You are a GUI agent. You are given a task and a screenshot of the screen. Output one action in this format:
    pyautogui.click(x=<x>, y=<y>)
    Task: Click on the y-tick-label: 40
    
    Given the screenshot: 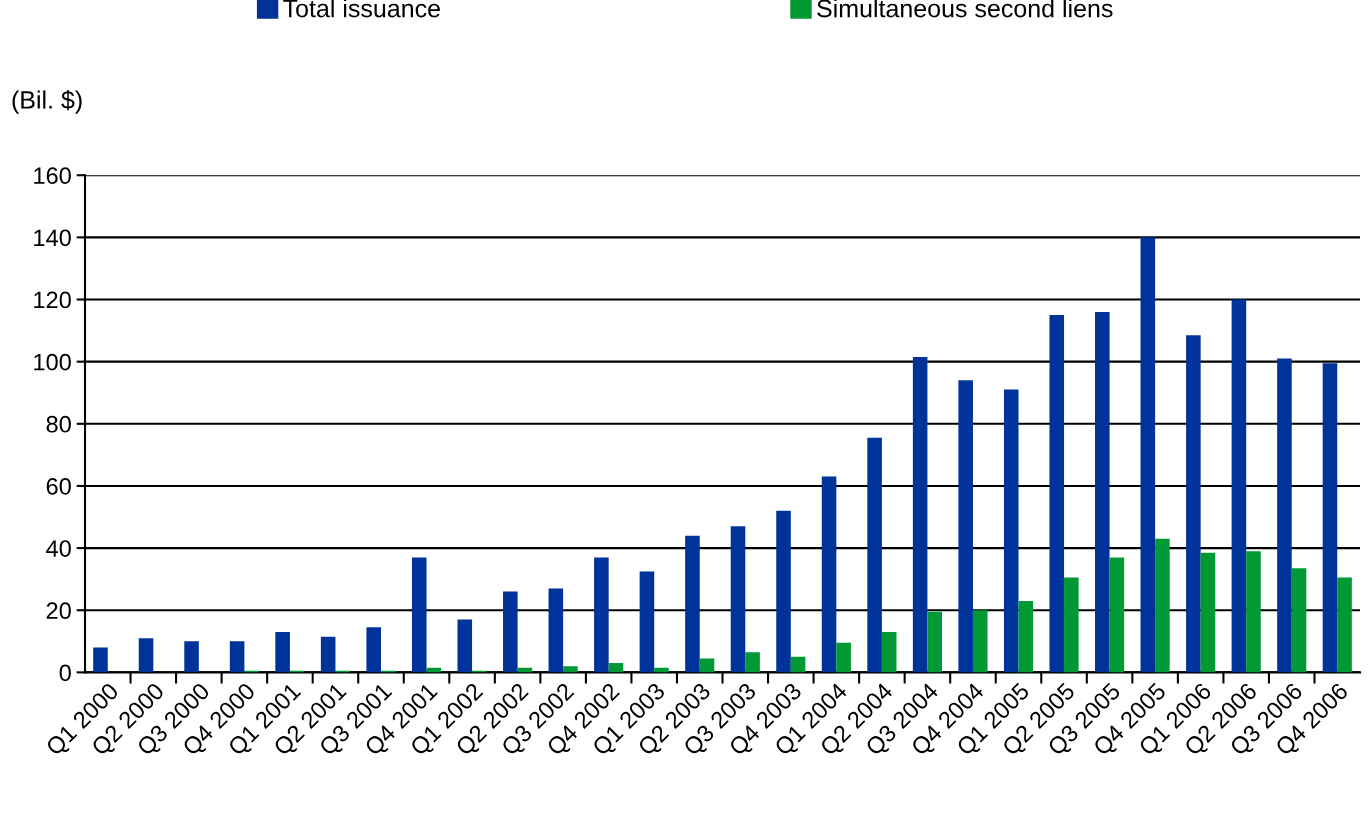 What is the action you would take?
    pyautogui.click(x=58, y=548)
    